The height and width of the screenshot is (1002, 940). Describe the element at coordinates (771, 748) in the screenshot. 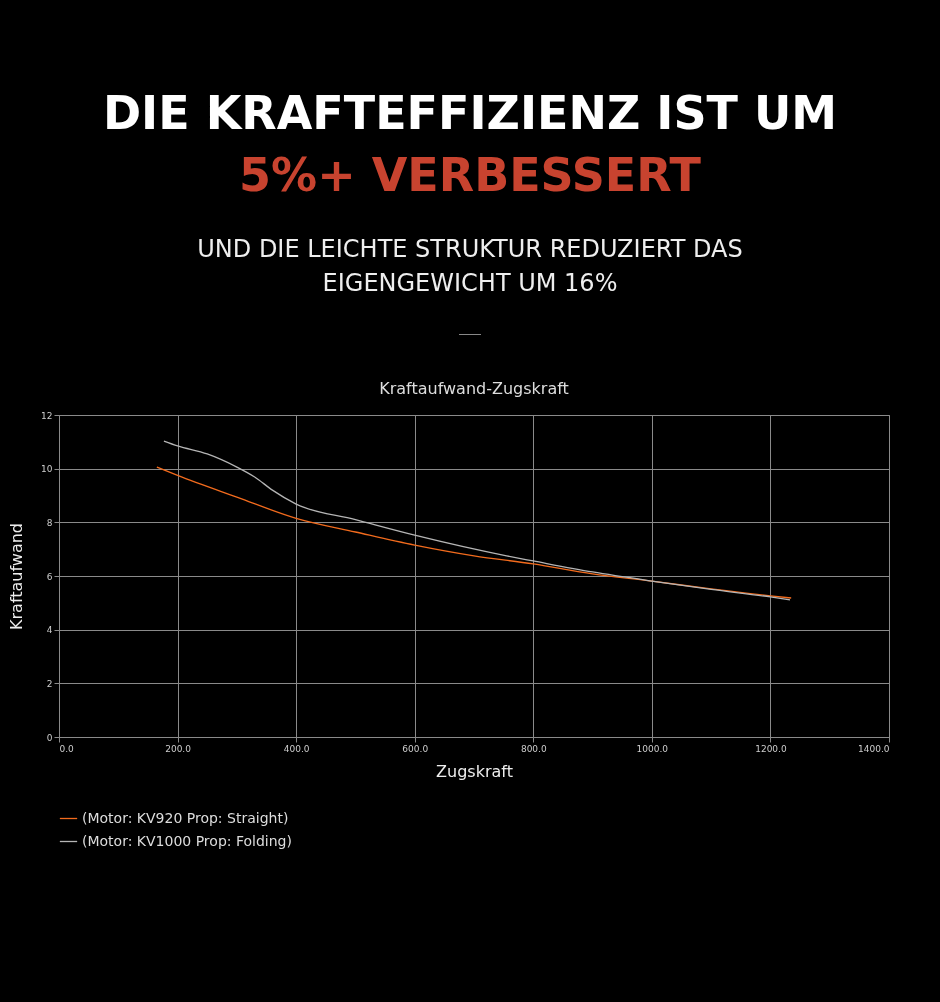

I see `x-tick-label: 1200.0` at that location.